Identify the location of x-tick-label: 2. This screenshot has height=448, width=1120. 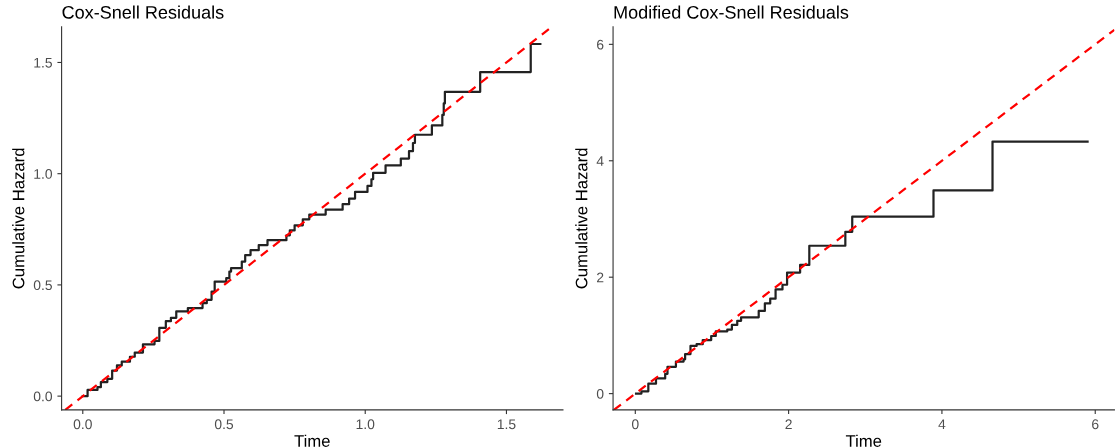
(788, 424).